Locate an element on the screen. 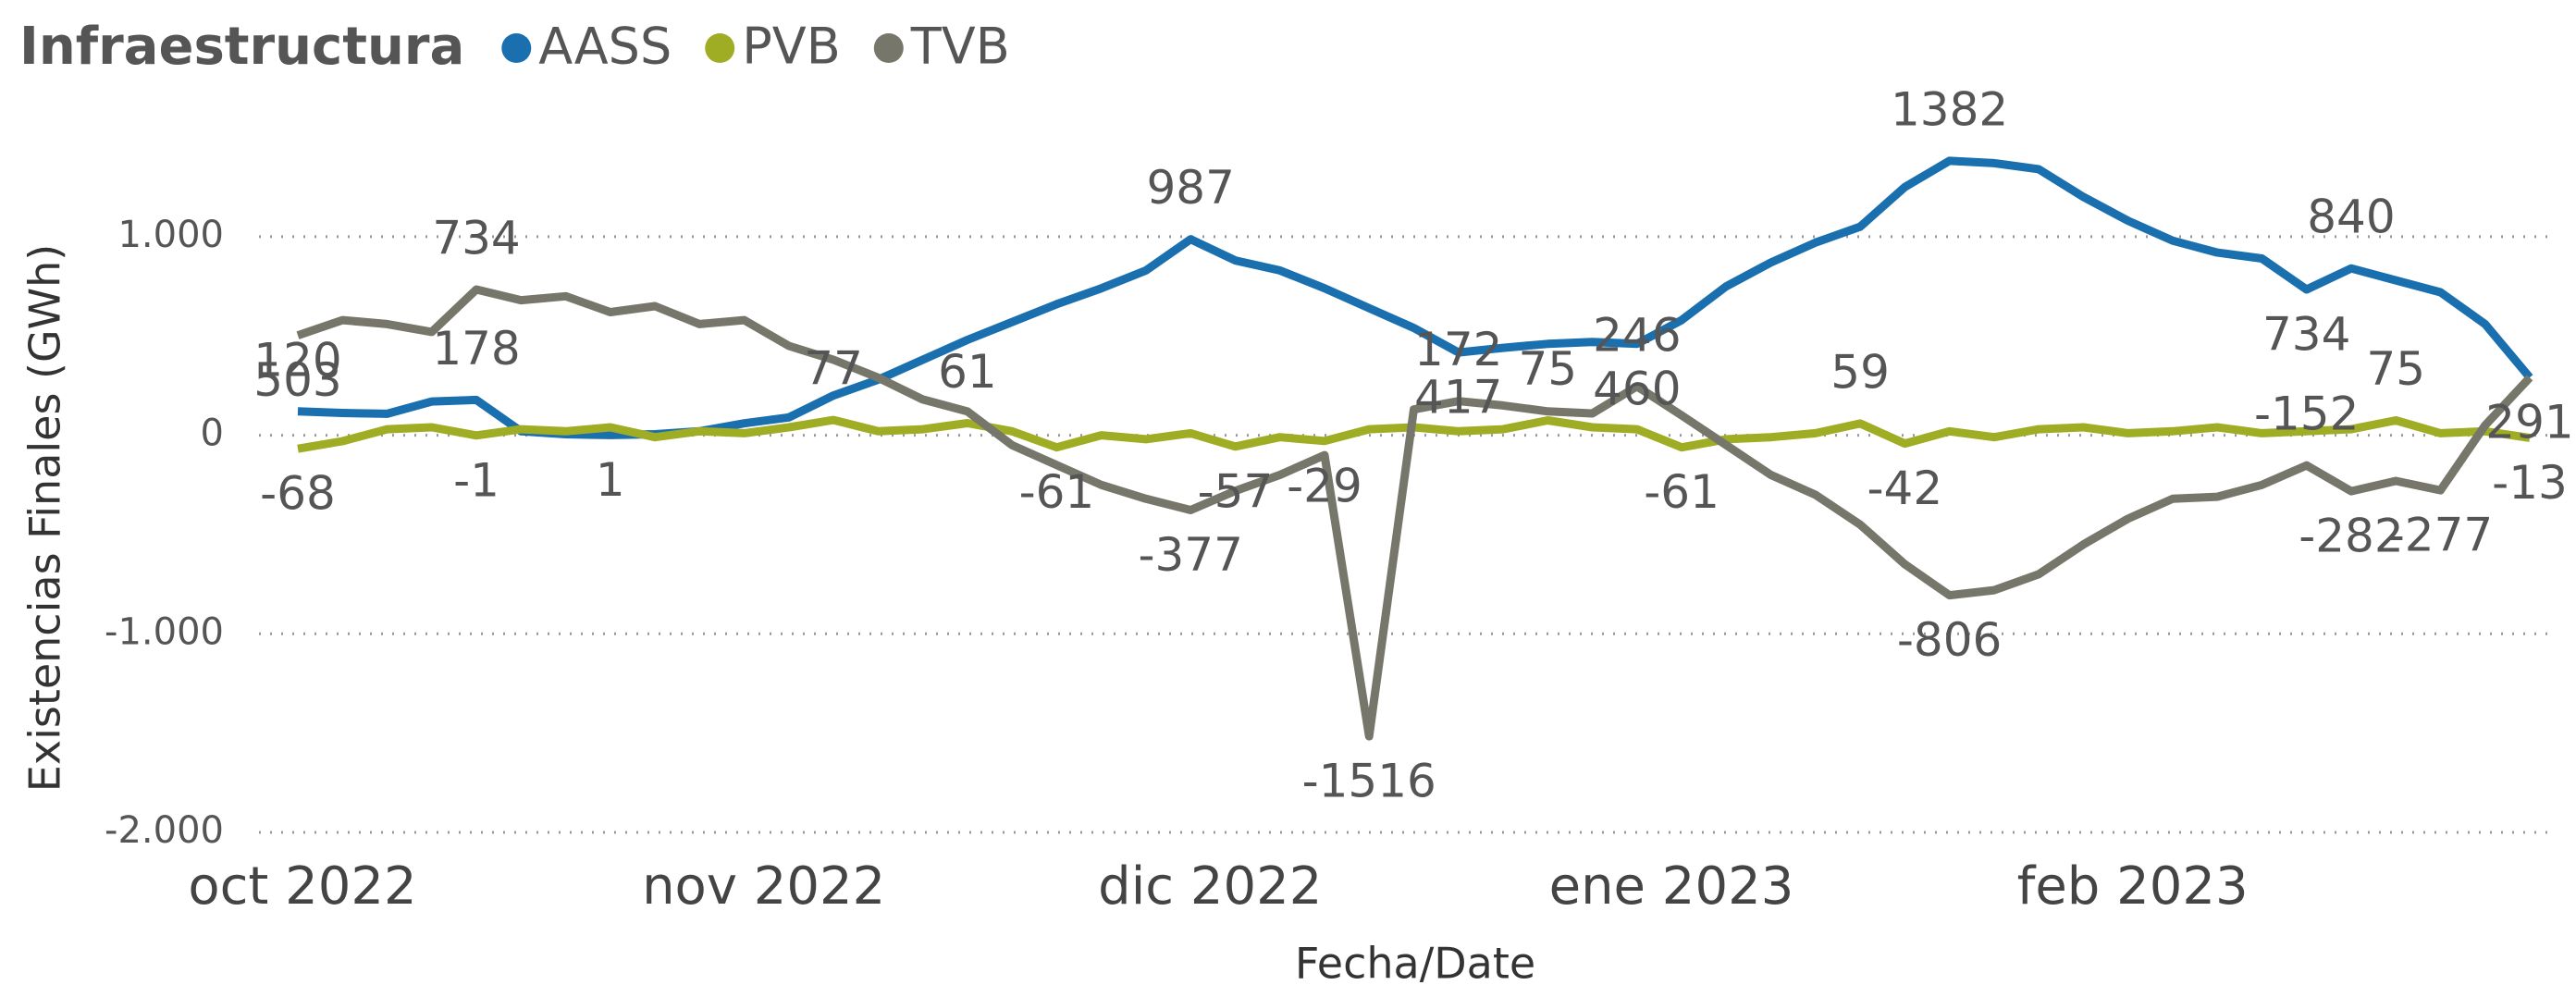 The image size is (2576, 985). x-tick-label: ene 2023 is located at coordinates (1671, 886).